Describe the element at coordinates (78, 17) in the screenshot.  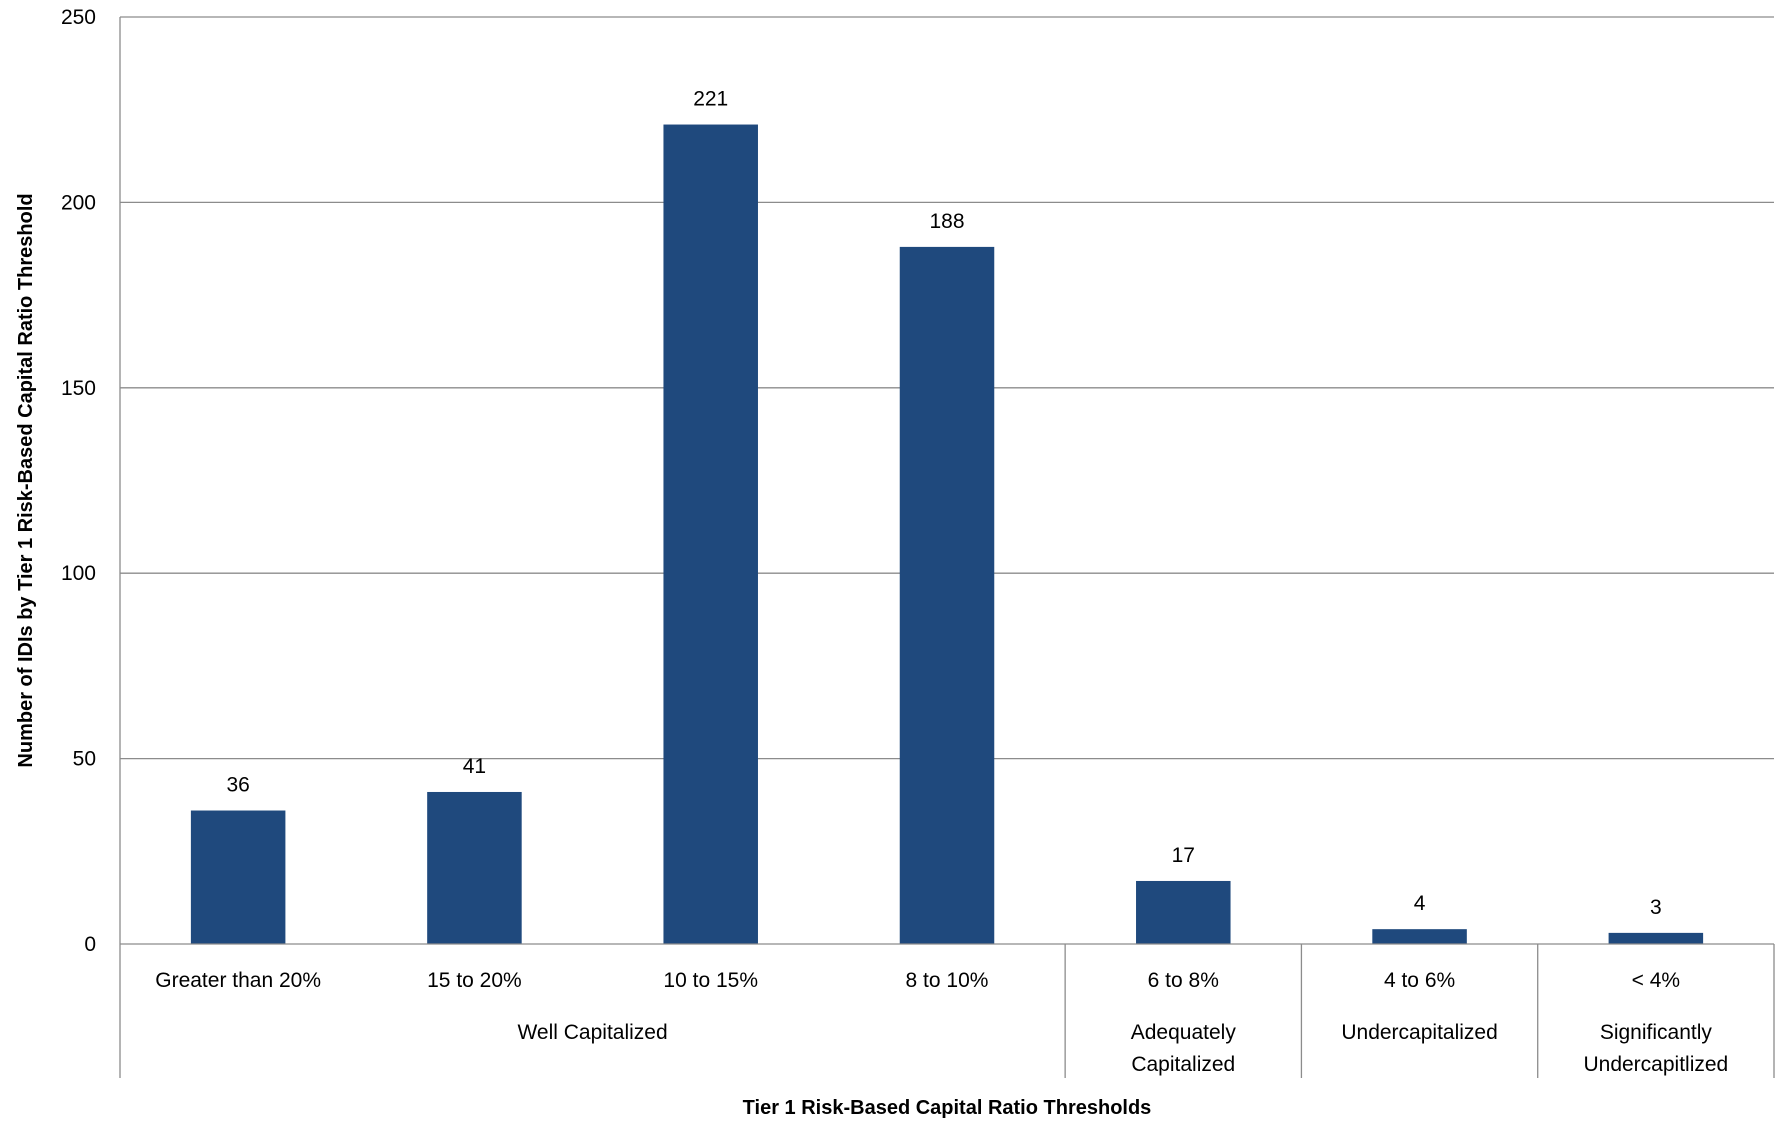
I see `y-tick-label: 250` at that location.